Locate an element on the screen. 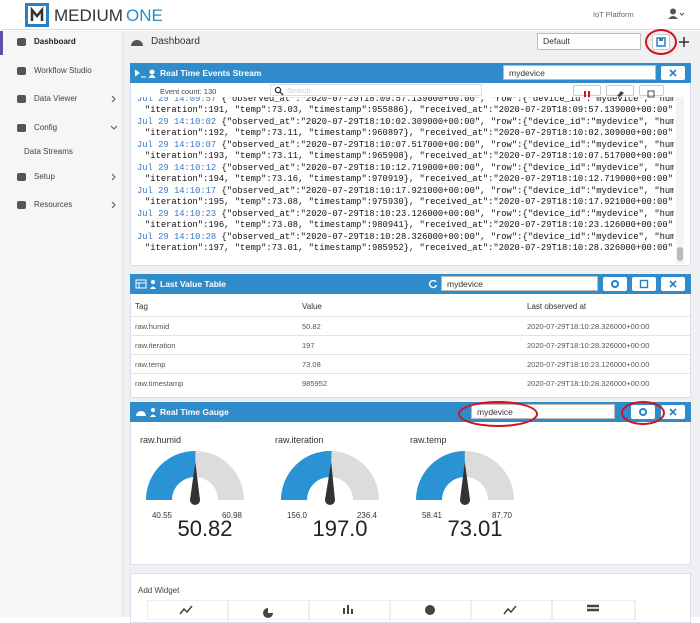 The width and height of the screenshot is (700, 623). logo-accent: ONE is located at coordinates (144, 15).